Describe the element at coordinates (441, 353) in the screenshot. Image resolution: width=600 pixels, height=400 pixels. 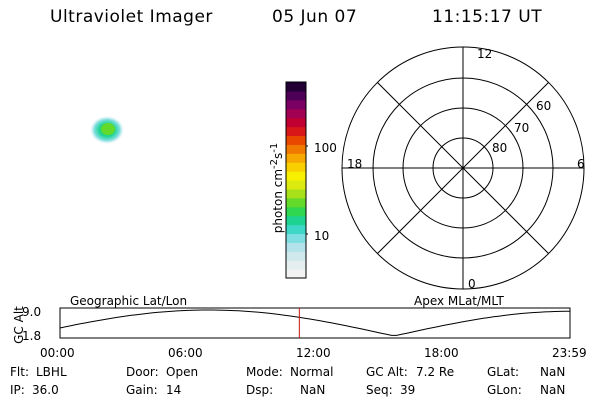
I see `x-tick-1800: 18:00` at that location.